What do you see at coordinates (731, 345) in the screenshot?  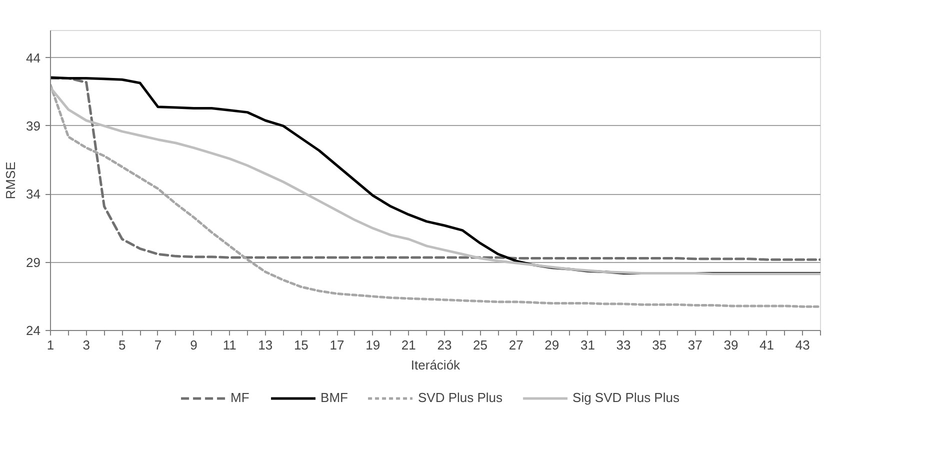 I see `x-tick-label: 39` at bounding box center [731, 345].